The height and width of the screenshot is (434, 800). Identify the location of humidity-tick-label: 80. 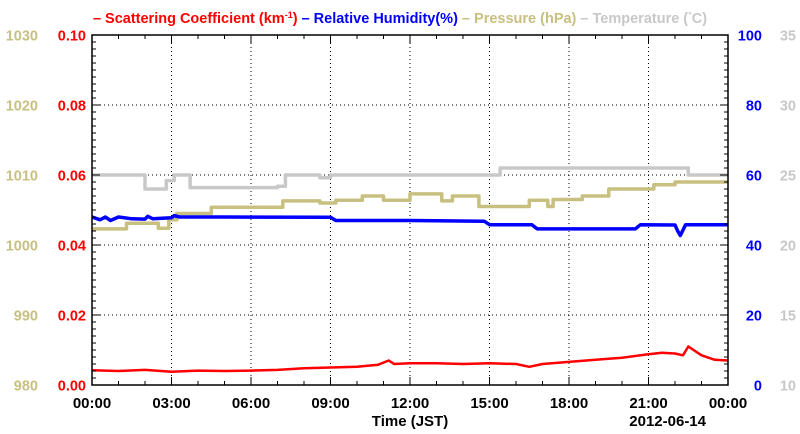
(754, 107).